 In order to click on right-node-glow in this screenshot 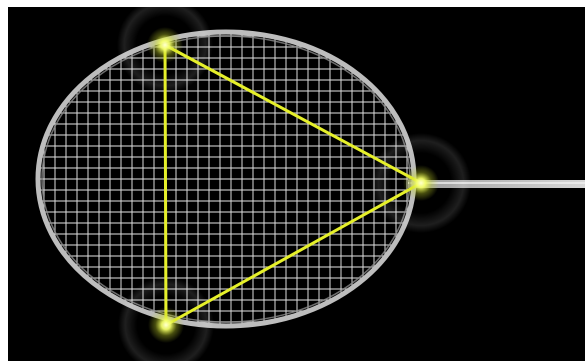, I will do `click(421, 183)`.